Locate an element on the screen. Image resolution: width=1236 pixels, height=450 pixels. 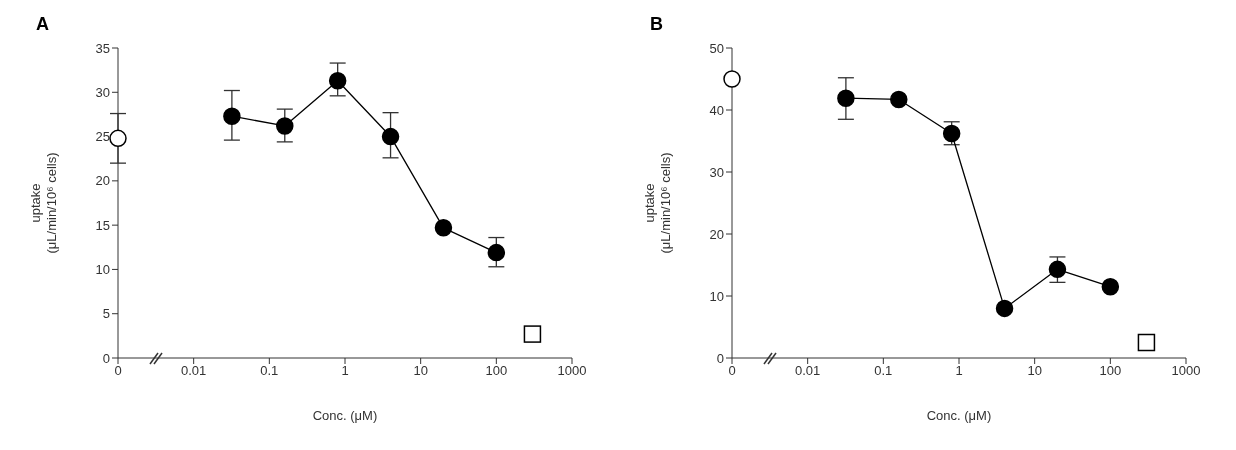
y-tick-label: 25 is located at coordinates (102, 137).